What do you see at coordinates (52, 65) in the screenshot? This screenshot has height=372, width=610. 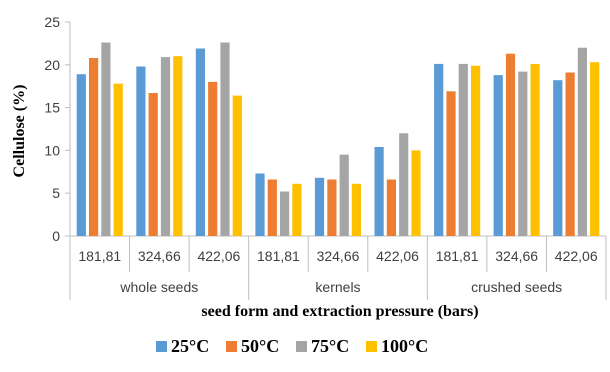 I see `y-tick-label: 20` at bounding box center [52, 65].